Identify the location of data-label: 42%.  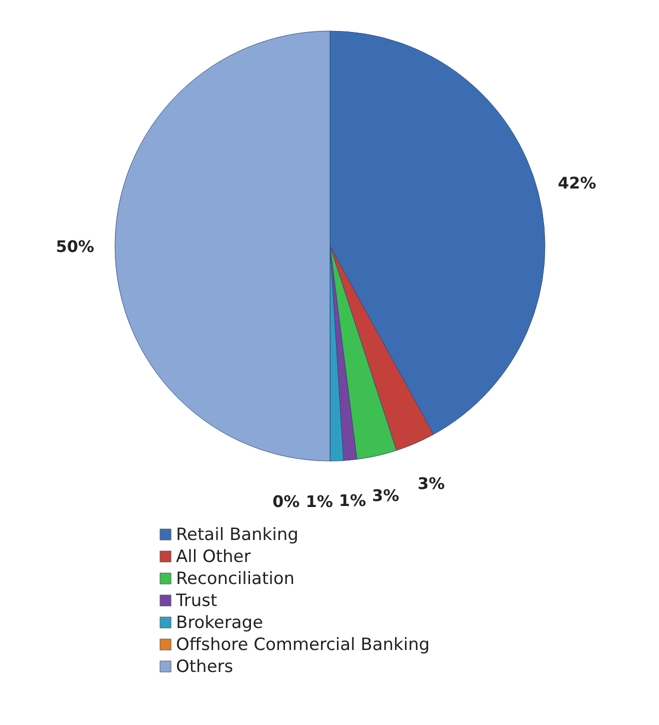
(577, 183).